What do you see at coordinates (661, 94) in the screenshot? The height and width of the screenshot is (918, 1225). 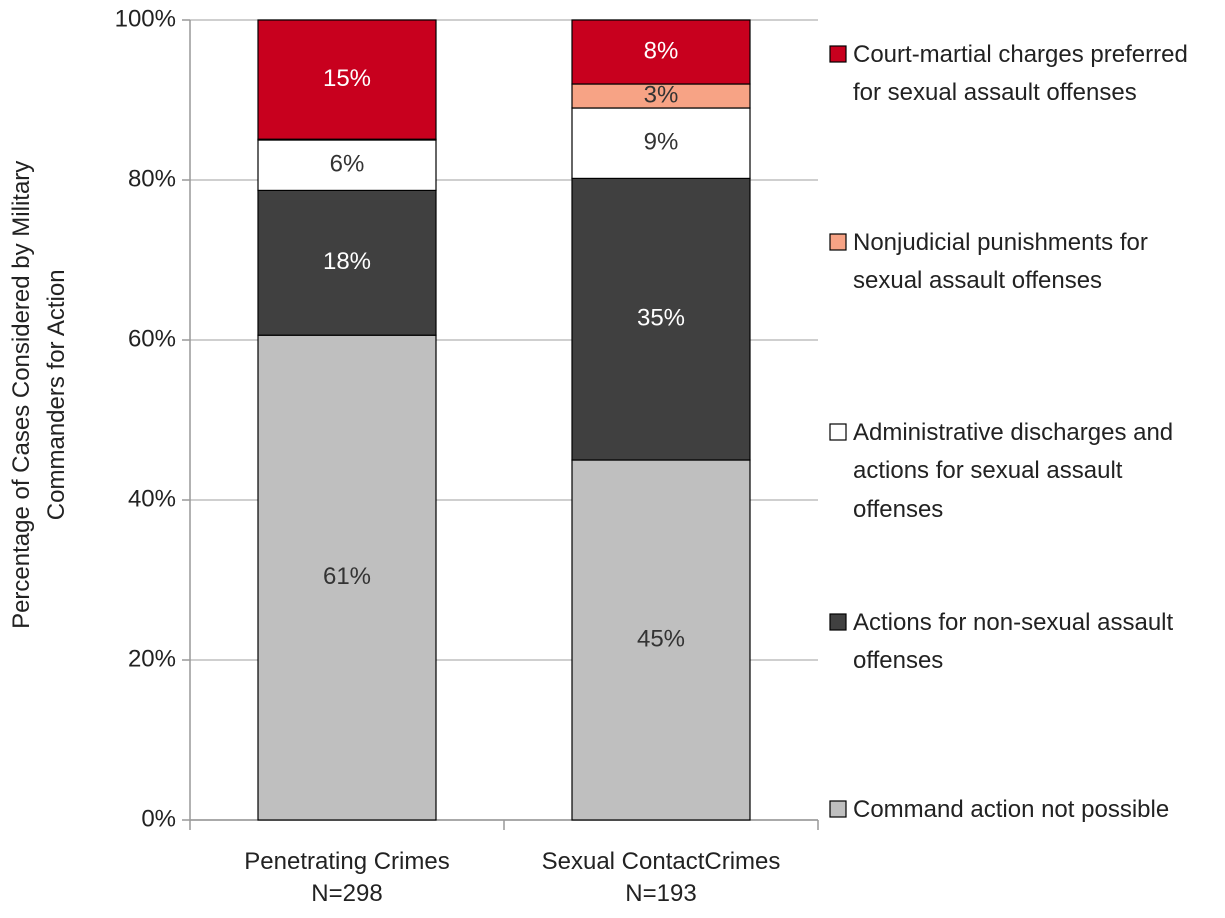 I see `data-label: 3%` at bounding box center [661, 94].